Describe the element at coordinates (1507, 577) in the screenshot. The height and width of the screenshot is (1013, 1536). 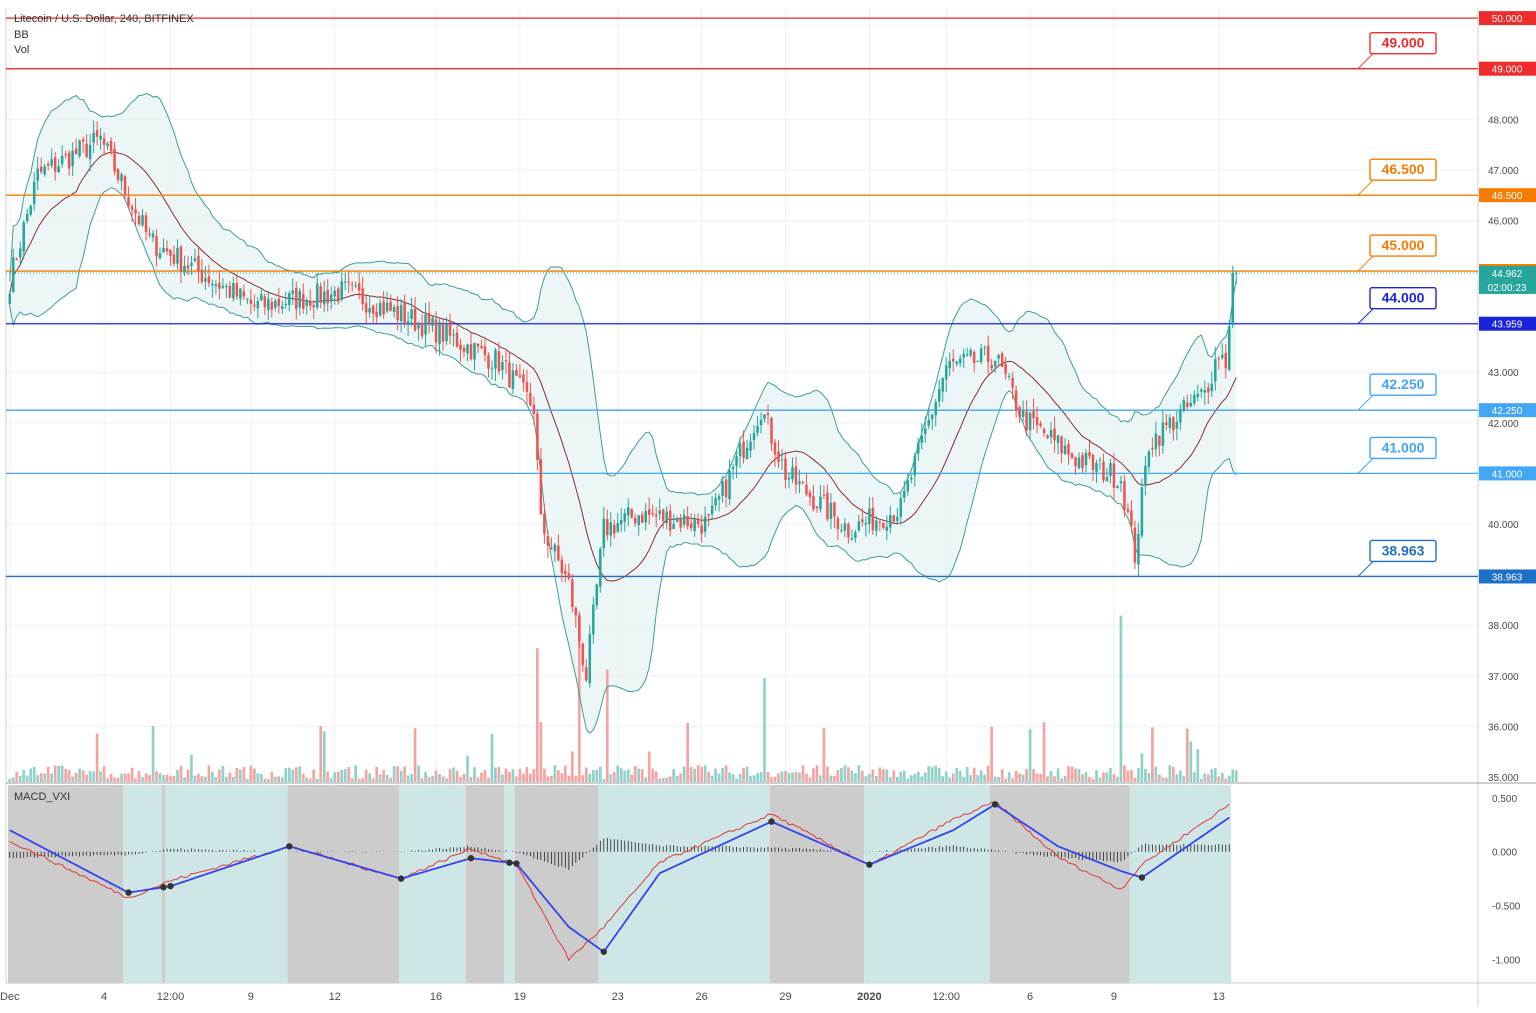
I see `axis-tag-label: 38.963` at that location.